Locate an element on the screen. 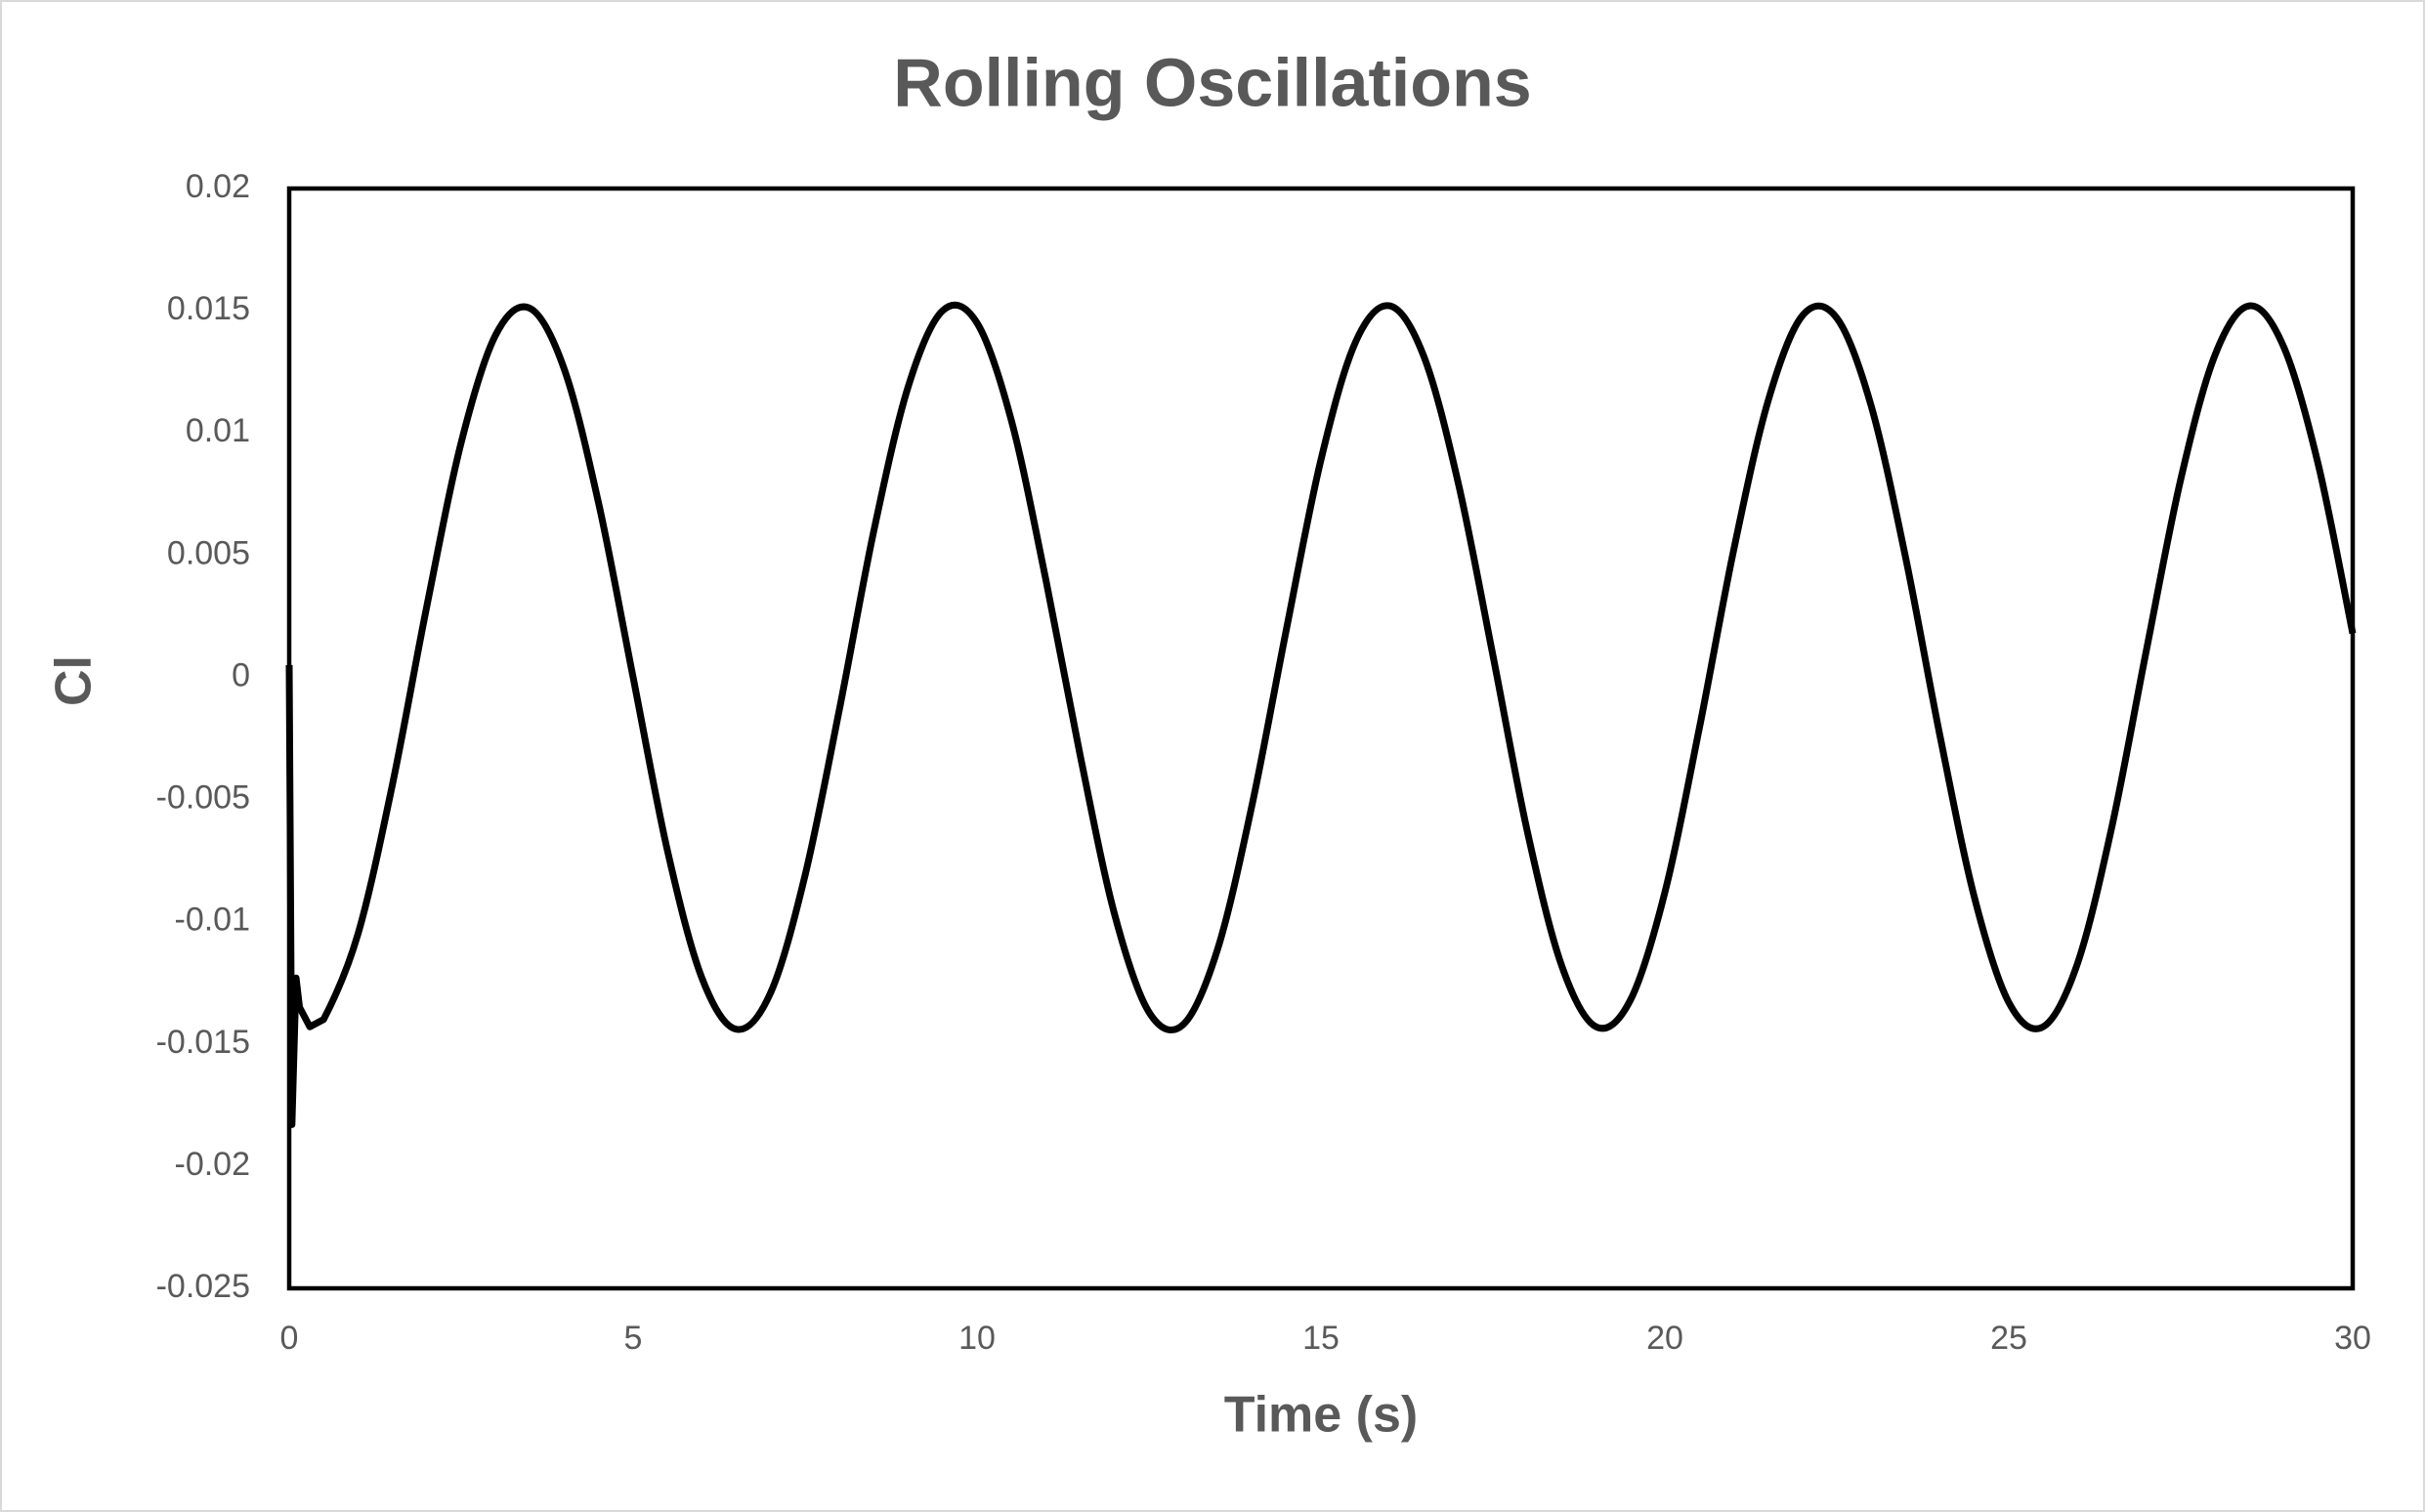  y-tick-label: -0.005 is located at coordinates (203, 798).